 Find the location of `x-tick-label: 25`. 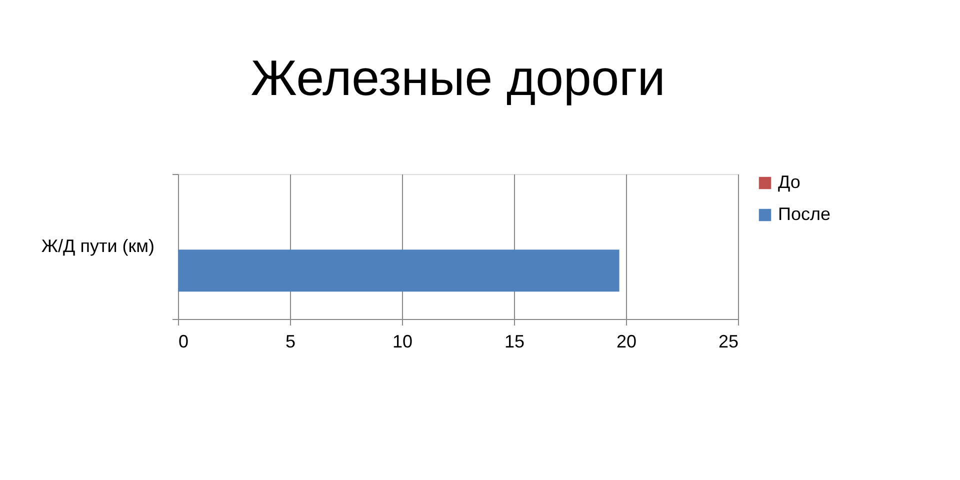

x-tick-label: 25 is located at coordinates (728, 342).